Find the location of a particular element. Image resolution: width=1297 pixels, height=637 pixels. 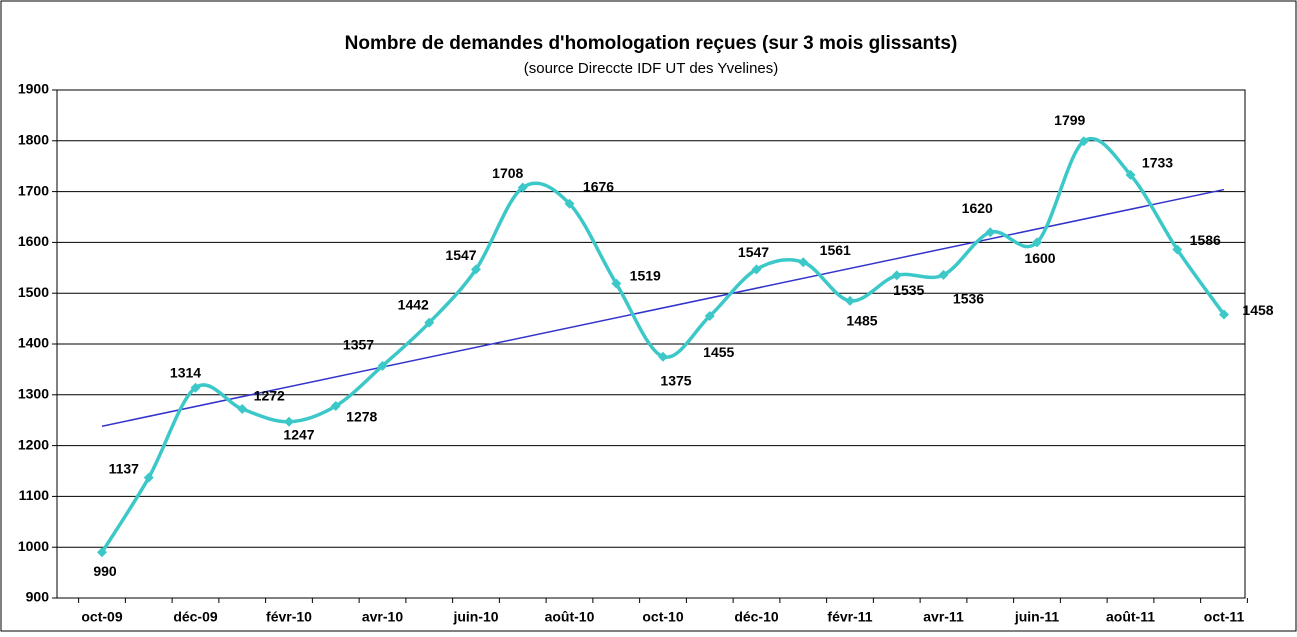

y-tick-label: 1400 is located at coordinates (33, 343).